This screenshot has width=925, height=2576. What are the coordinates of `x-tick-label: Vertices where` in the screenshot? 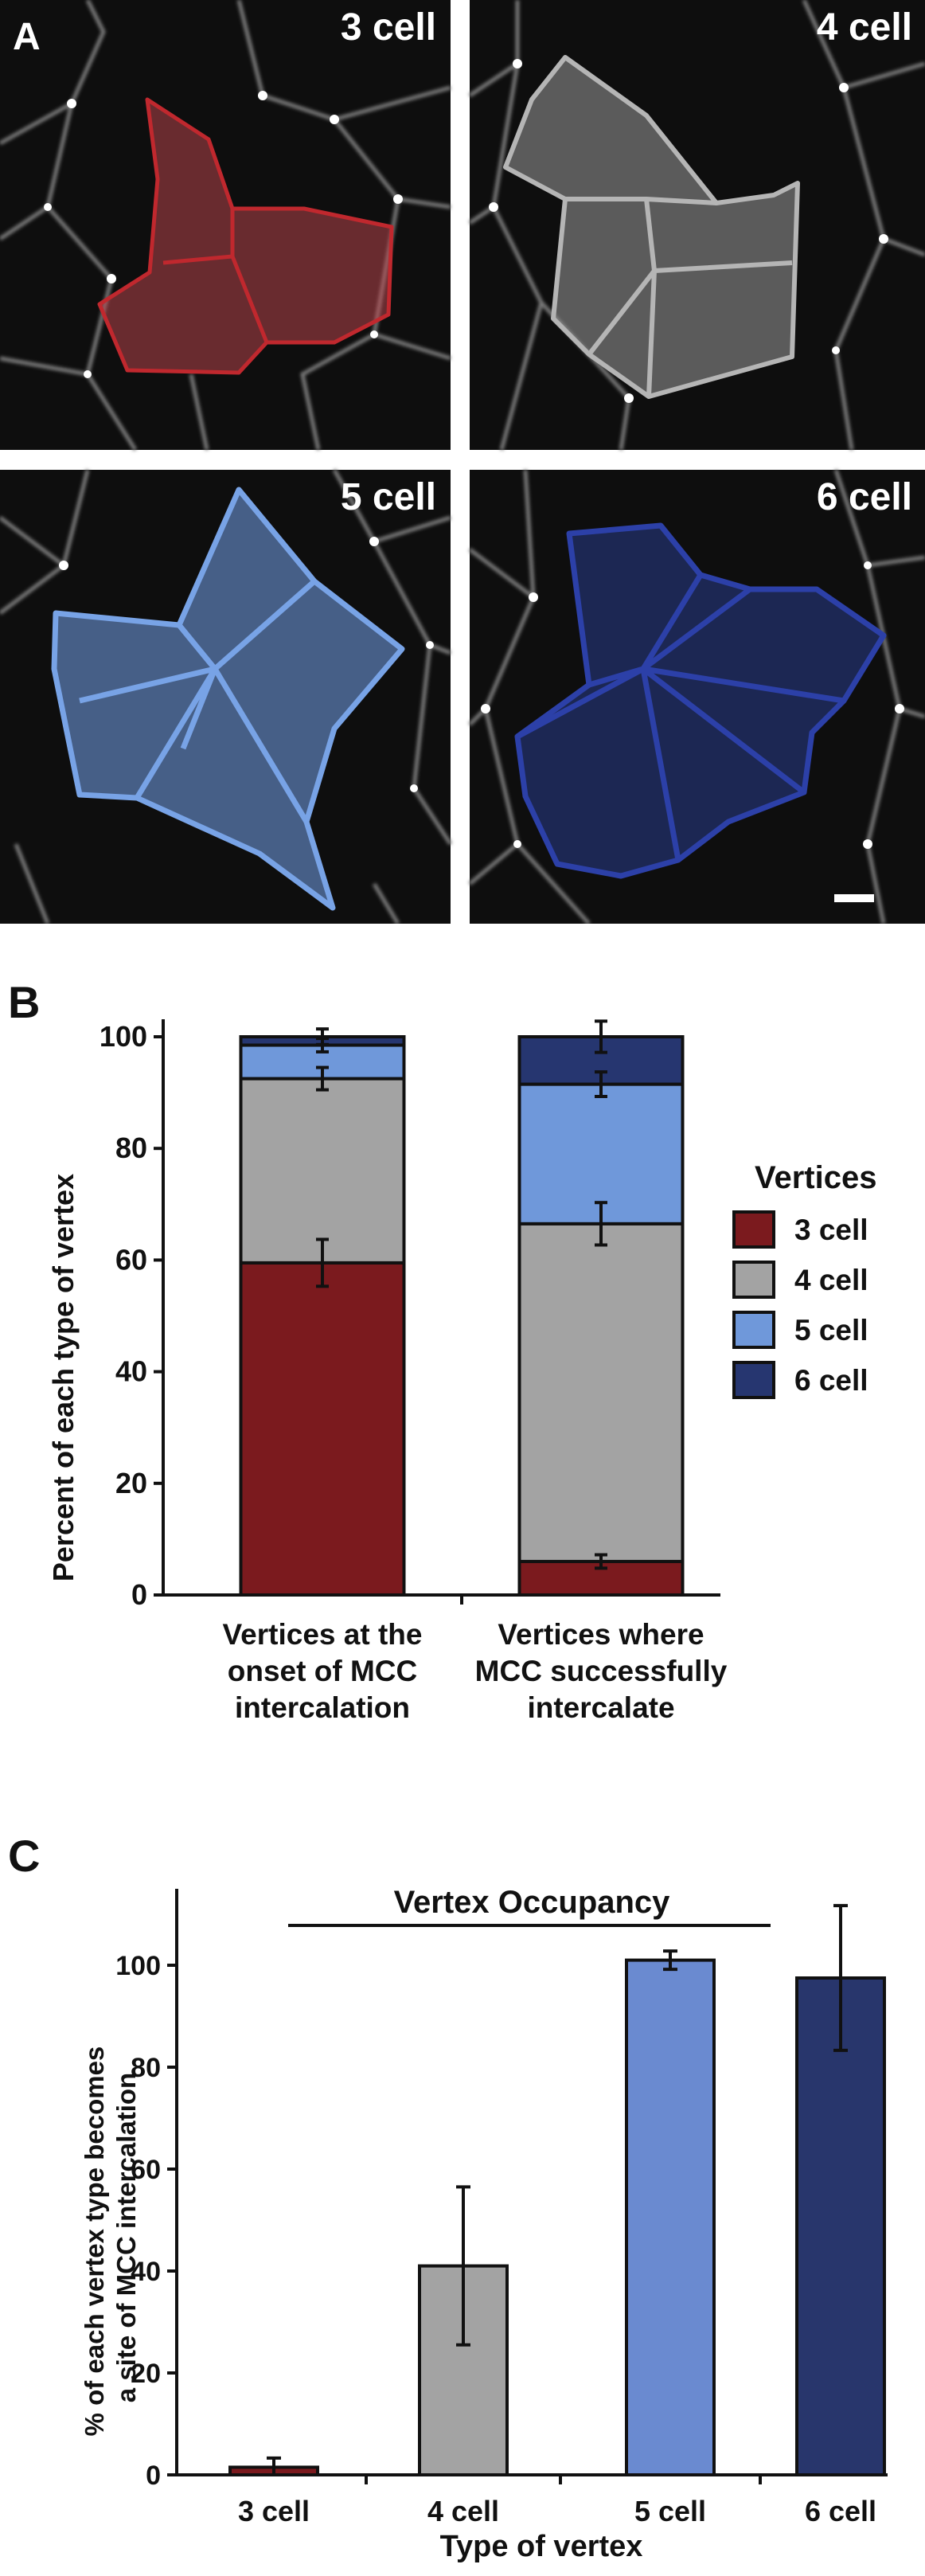 It's located at (601, 1635).